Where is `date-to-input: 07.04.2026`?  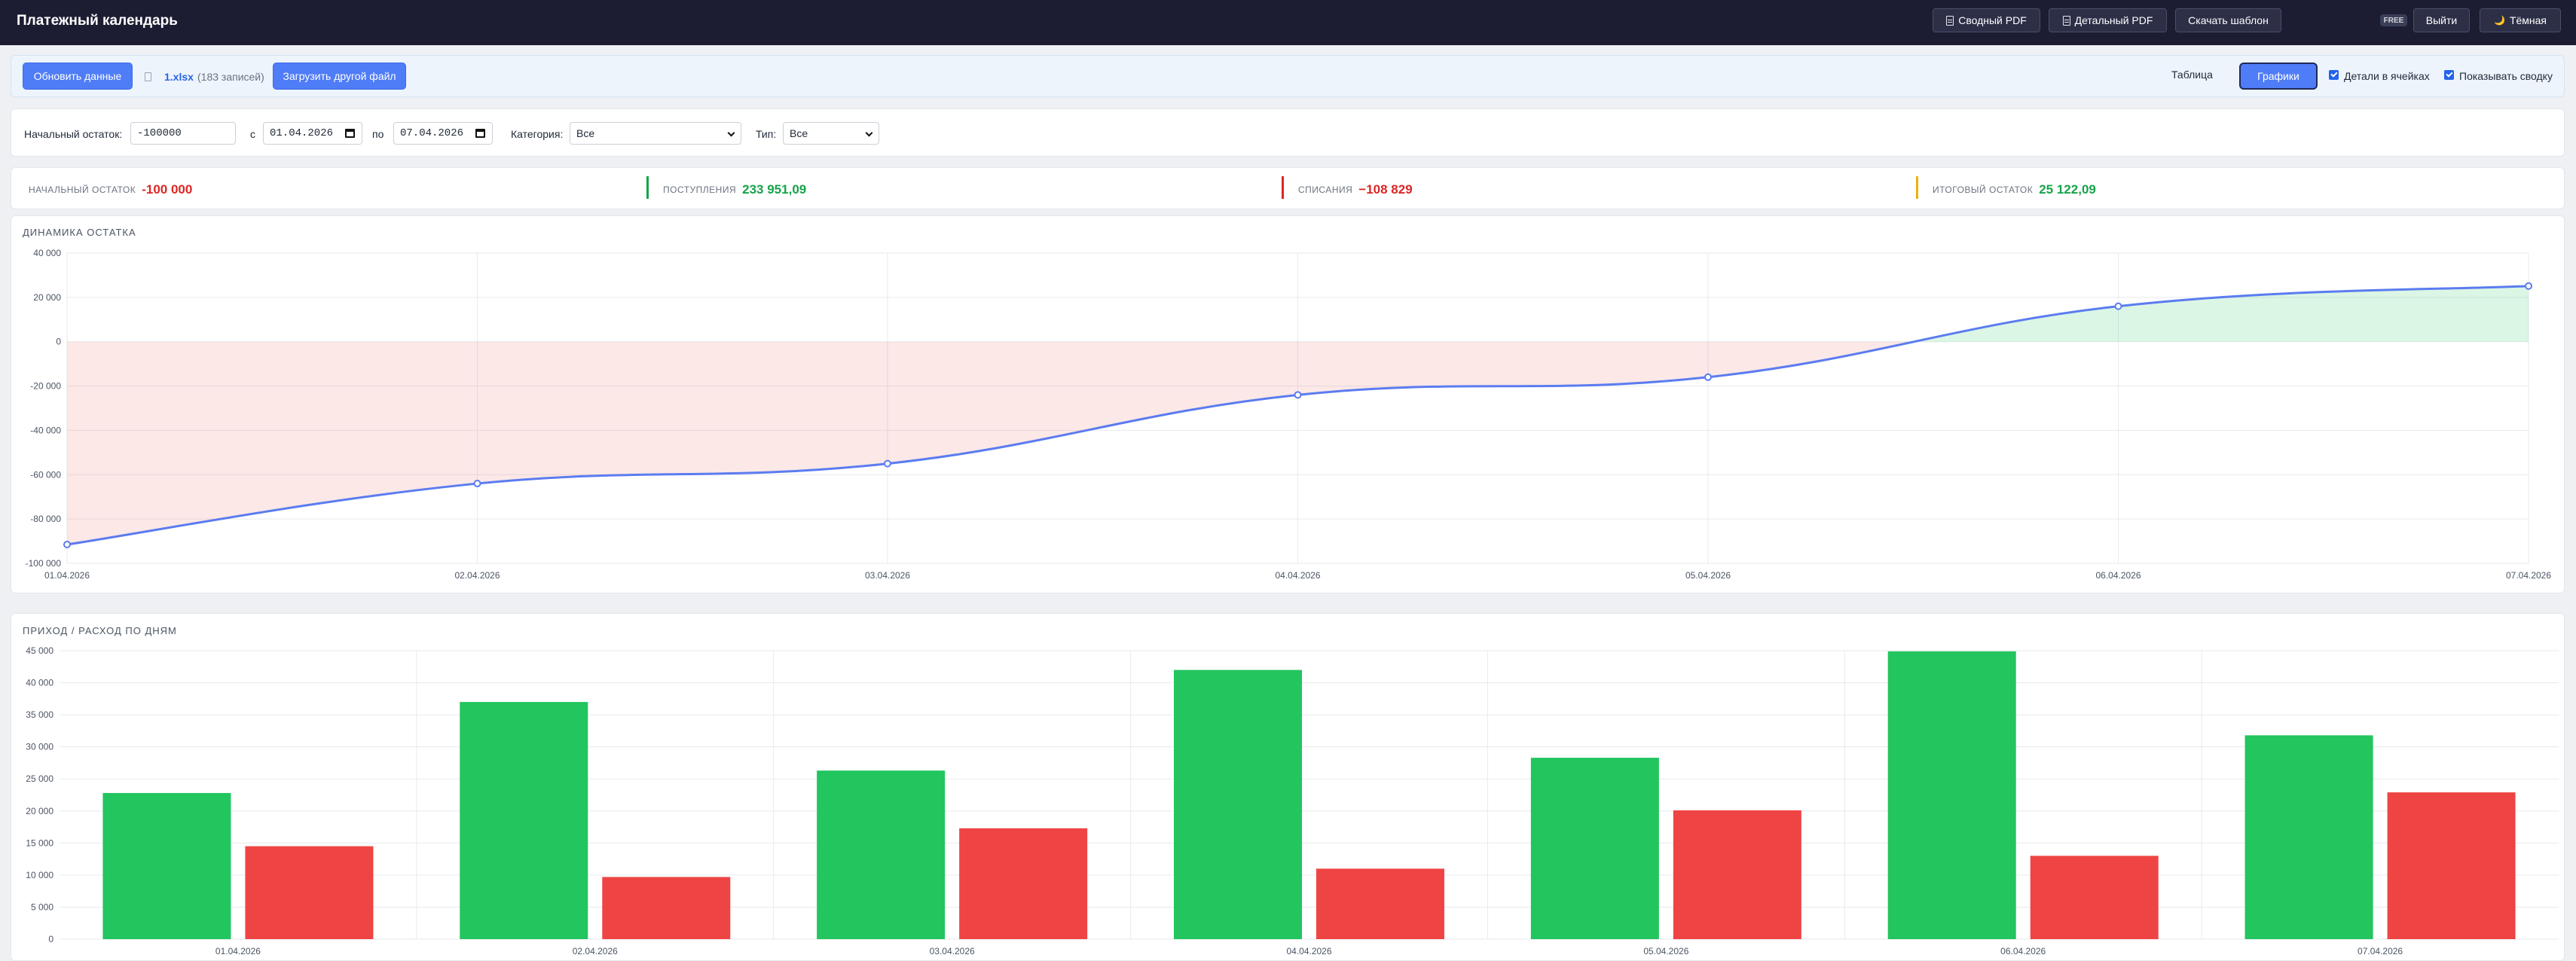 date-to-input: 07.04.2026 is located at coordinates (443, 133).